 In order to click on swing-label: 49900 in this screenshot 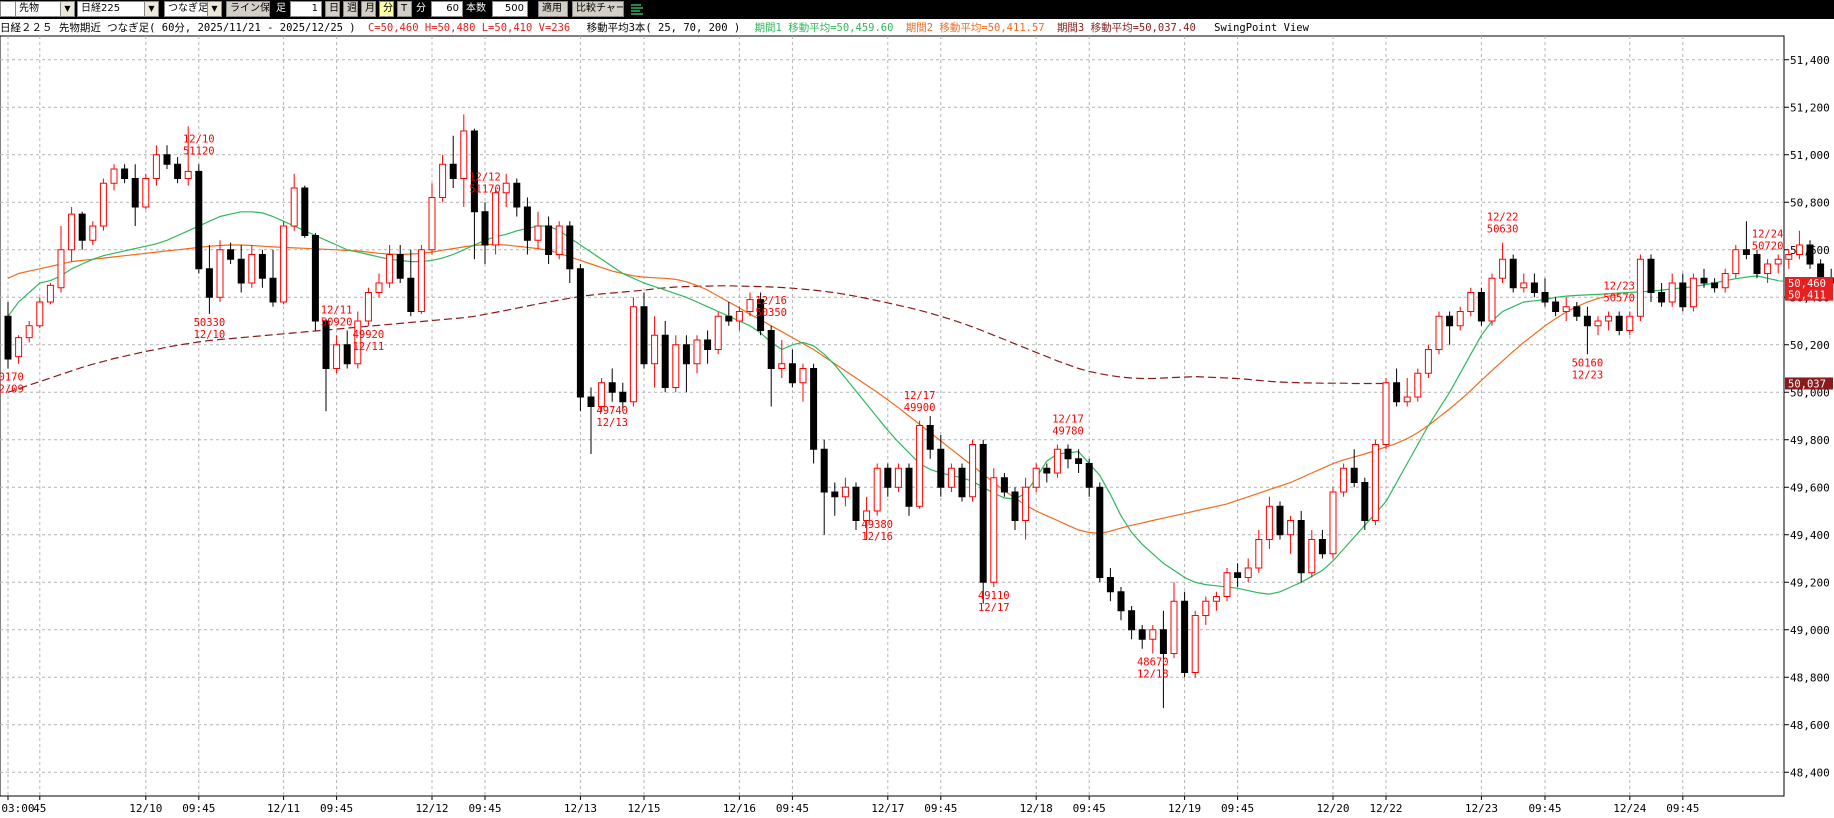, I will do `click(920, 408)`.